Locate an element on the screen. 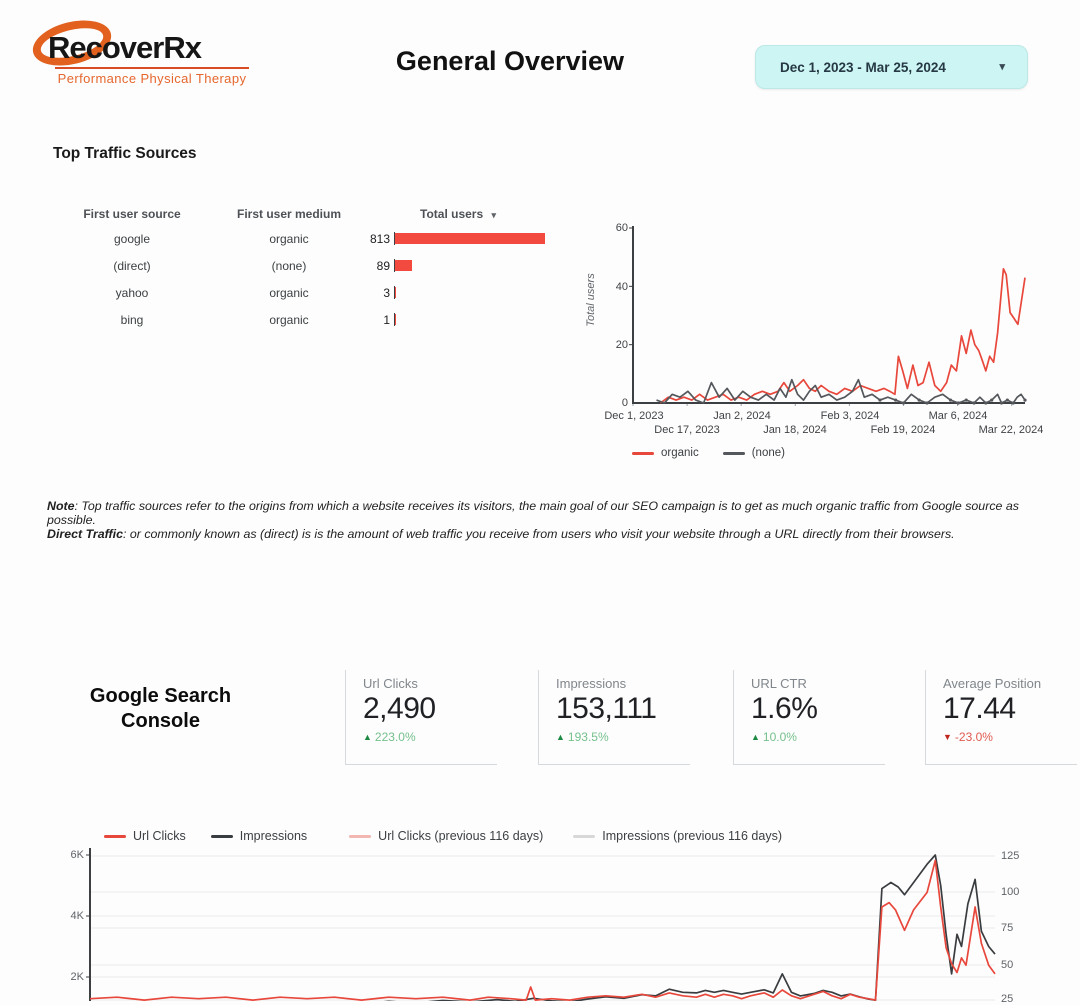 The height and width of the screenshot is (1005, 1080). legend-label: Impressions (previous 116 days) is located at coordinates (692, 836).